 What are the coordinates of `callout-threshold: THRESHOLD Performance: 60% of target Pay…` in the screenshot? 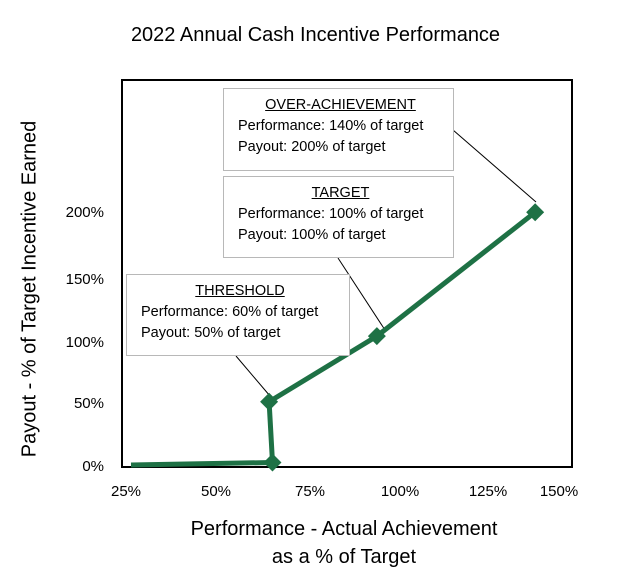 It's located at (238, 315).